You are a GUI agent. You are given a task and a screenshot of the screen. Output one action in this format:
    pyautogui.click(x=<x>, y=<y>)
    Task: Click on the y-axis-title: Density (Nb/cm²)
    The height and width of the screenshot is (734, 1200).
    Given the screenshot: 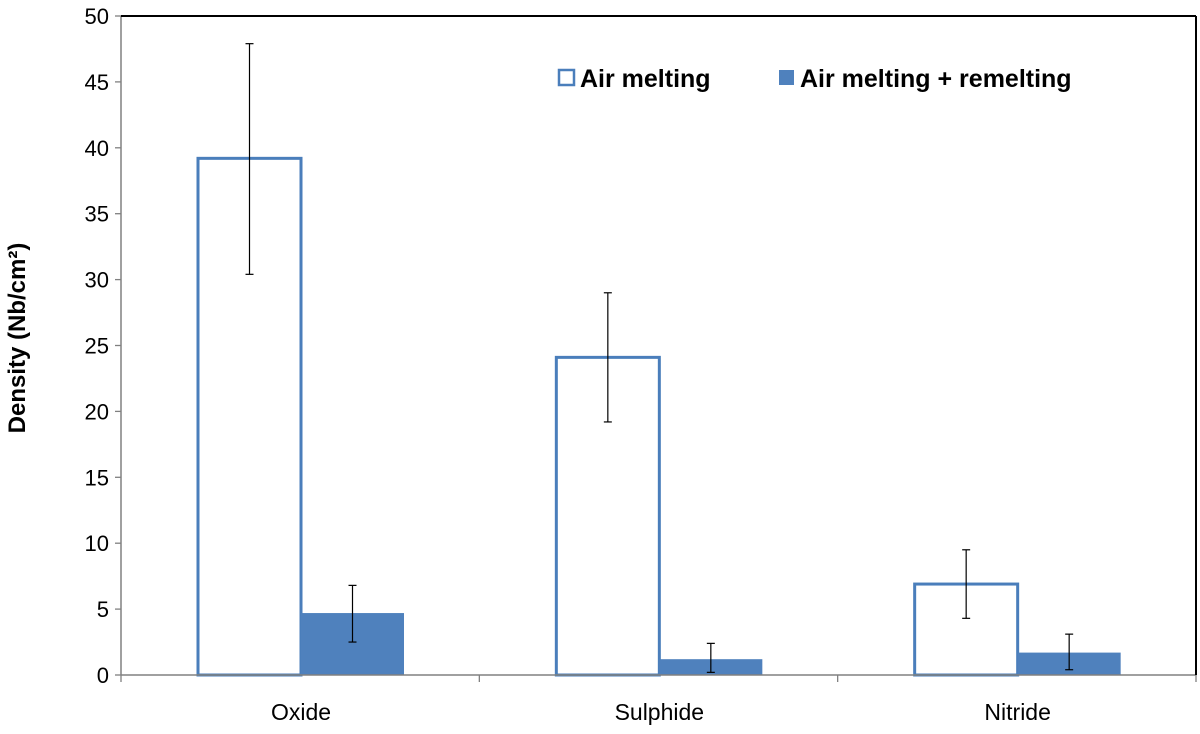 What is the action you would take?
    pyautogui.click(x=17, y=338)
    